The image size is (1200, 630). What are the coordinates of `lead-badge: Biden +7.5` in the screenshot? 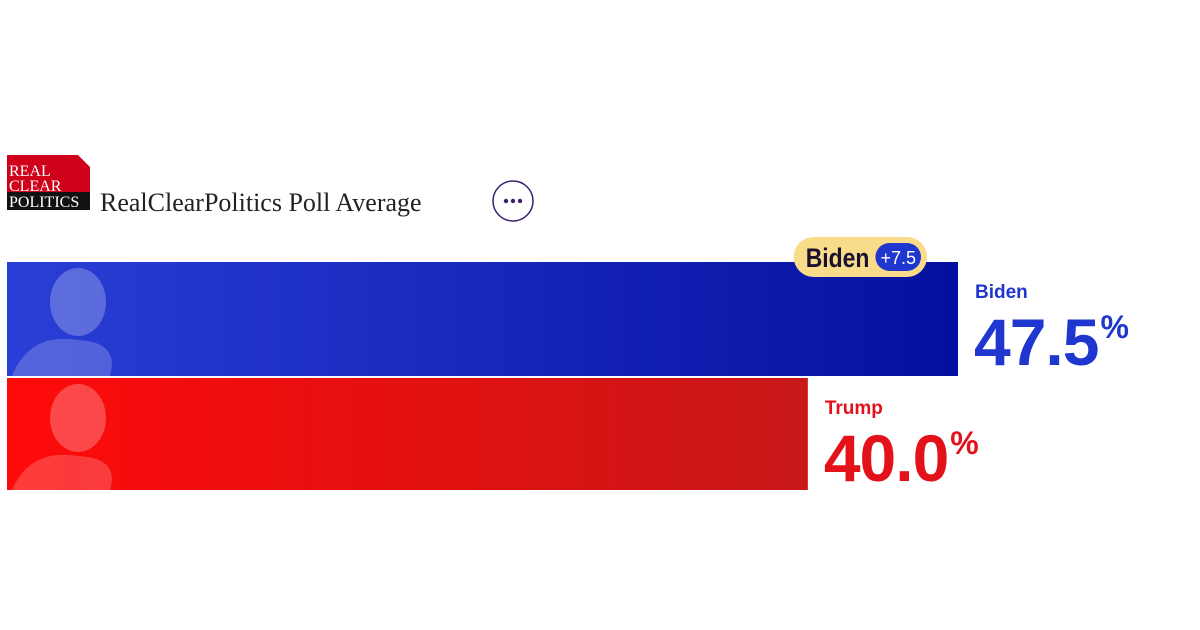 It's located at (860, 257).